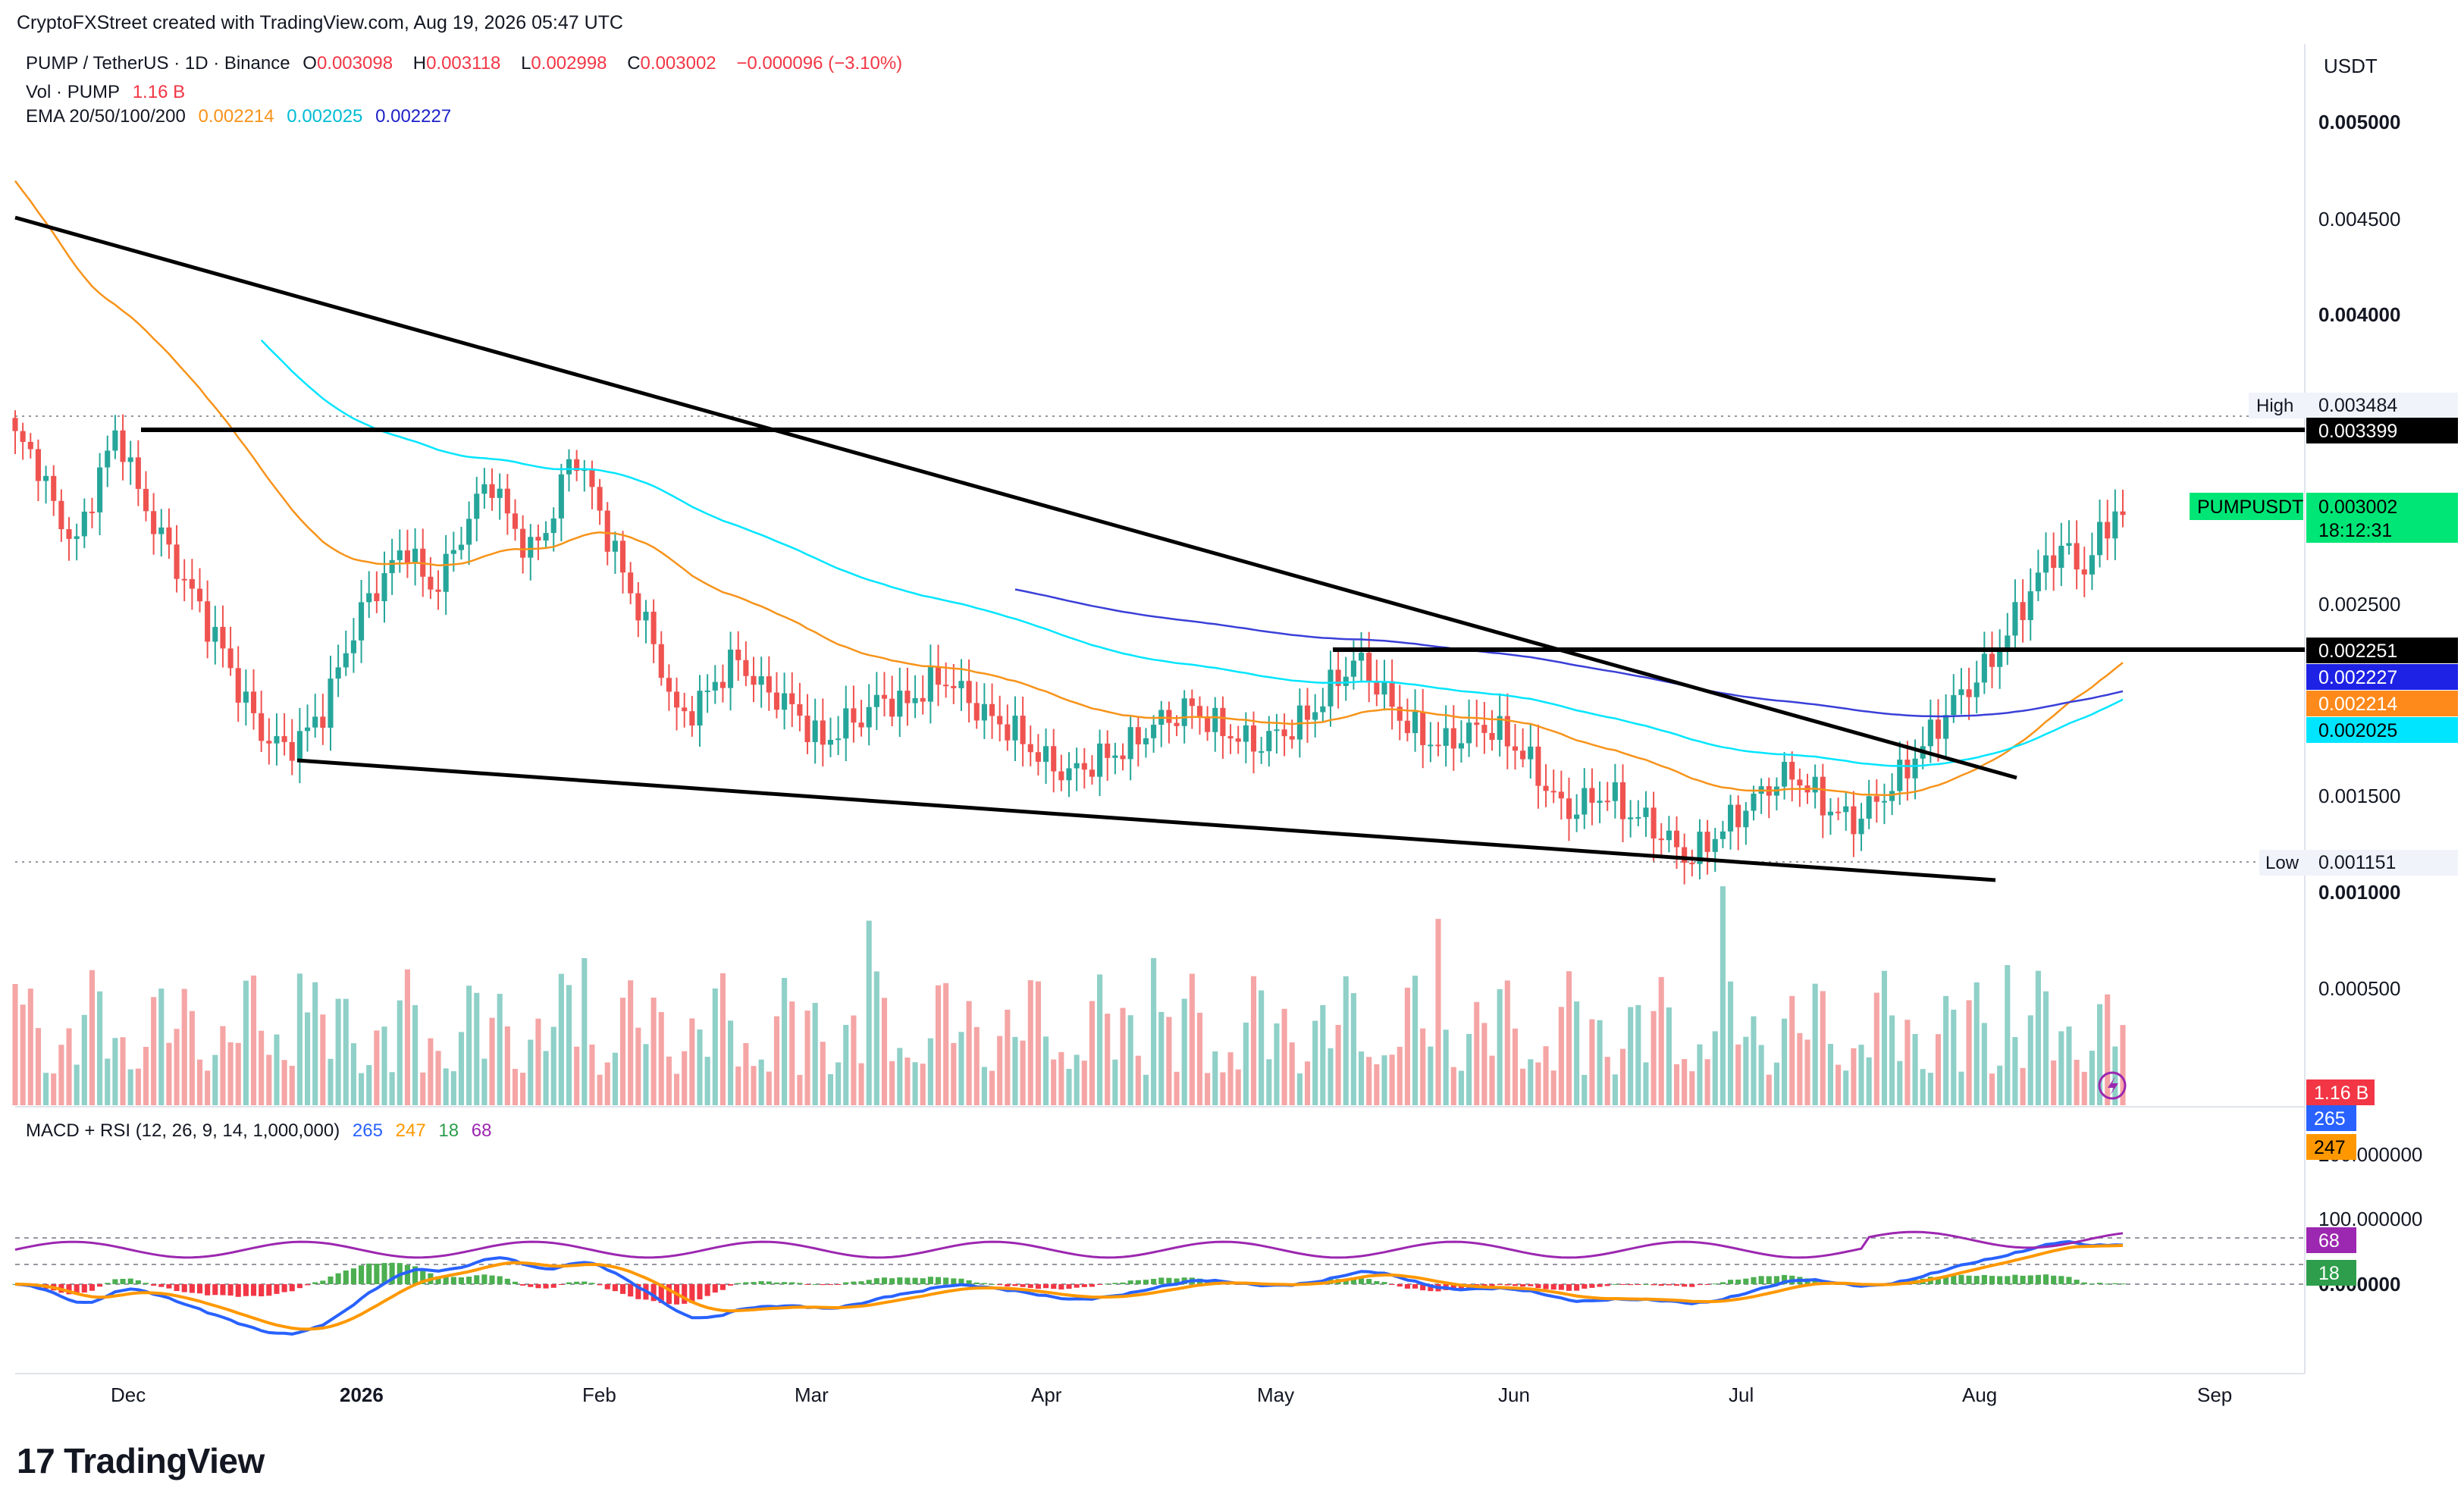 Image resolution: width=2464 pixels, height=1504 pixels. What do you see at coordinates (2382, 430) in the screenshot?
I see `resistance-badge` at bounding box center [2382, 430].